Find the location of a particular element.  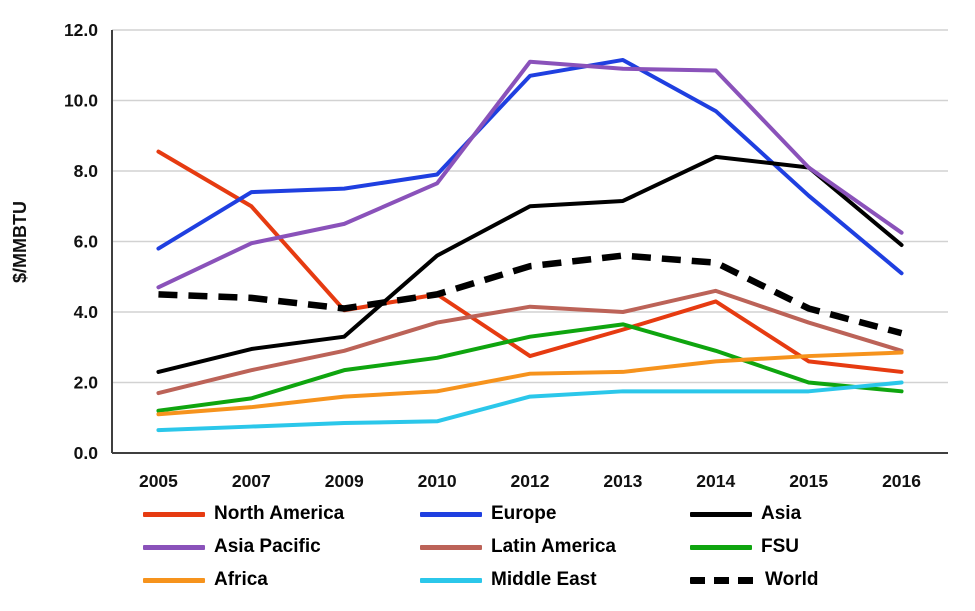

legend-item-europe: Europe is located at coordinates (555, 514).